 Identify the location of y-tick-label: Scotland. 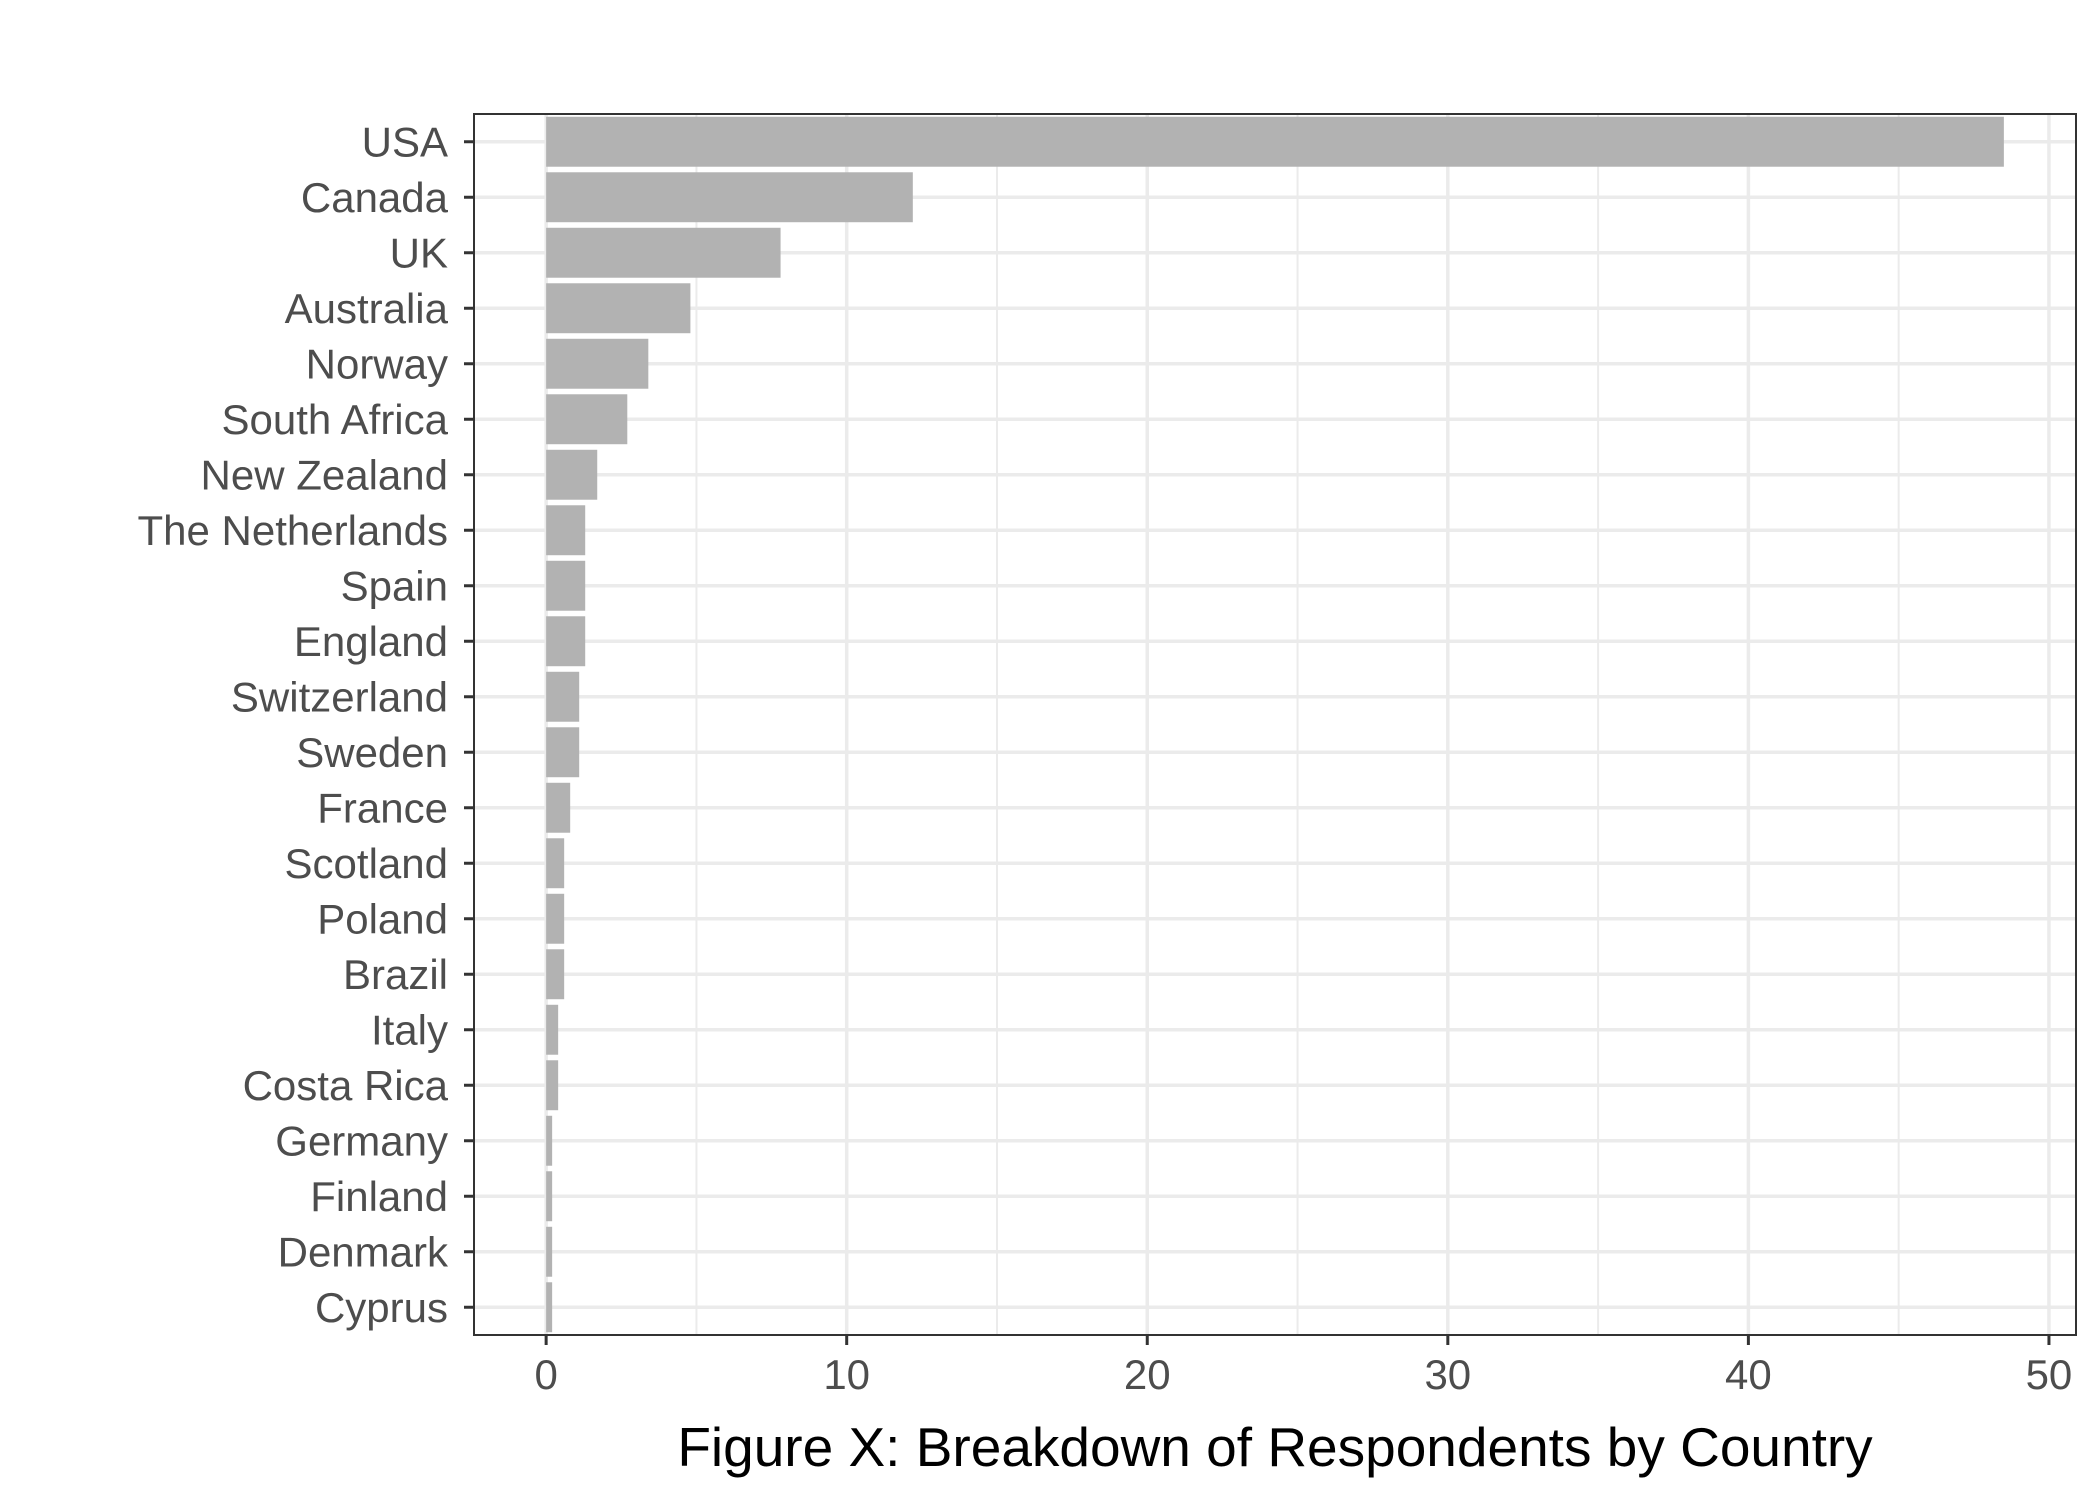
(366, 863).